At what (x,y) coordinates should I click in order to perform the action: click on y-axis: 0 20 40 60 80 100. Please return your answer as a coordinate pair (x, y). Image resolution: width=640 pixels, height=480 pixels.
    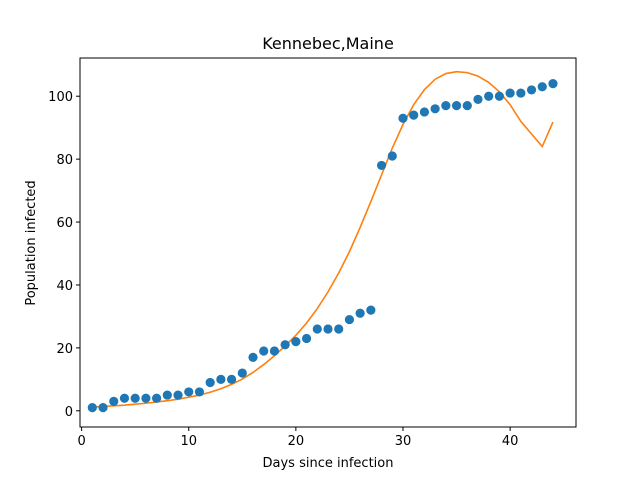
    Looking at the image, I should click on (64, 255).